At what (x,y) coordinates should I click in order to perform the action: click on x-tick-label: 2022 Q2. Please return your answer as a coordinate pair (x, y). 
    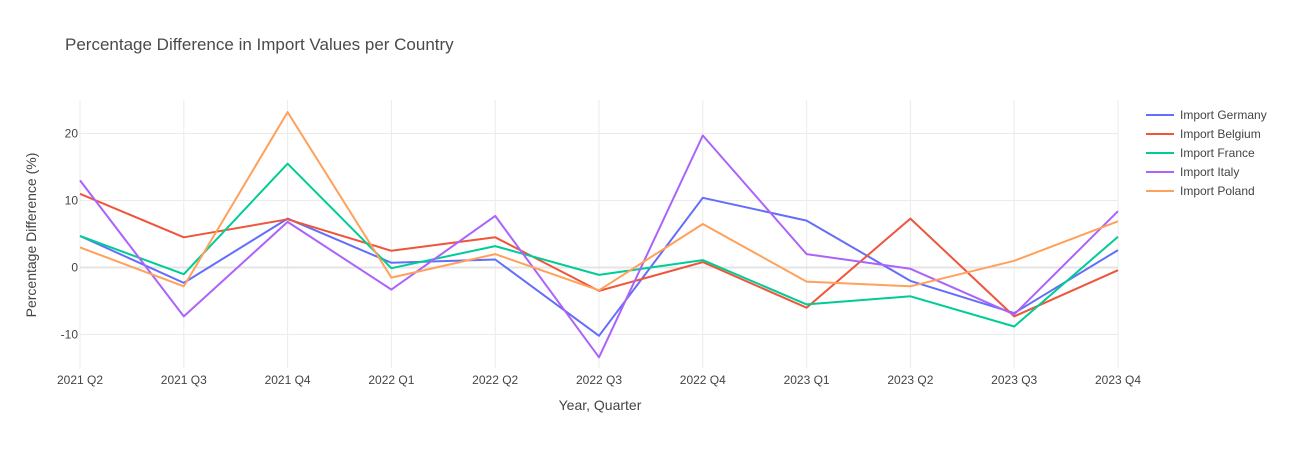
    Looking at the image, I should click on (495, 380).